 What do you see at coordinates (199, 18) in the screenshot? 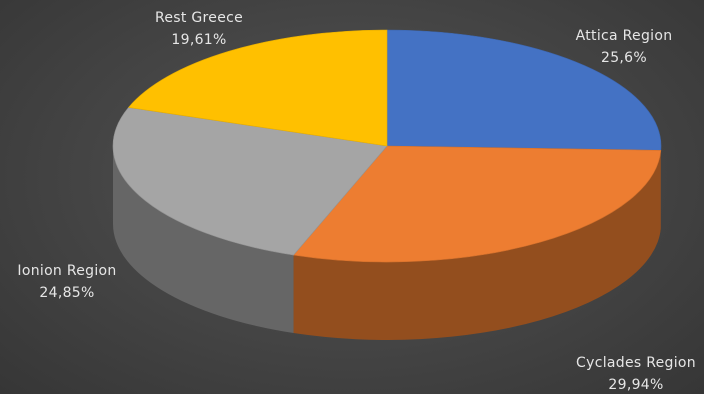
I see `category-label: Rest Greece` at bounding box center [199, 18].